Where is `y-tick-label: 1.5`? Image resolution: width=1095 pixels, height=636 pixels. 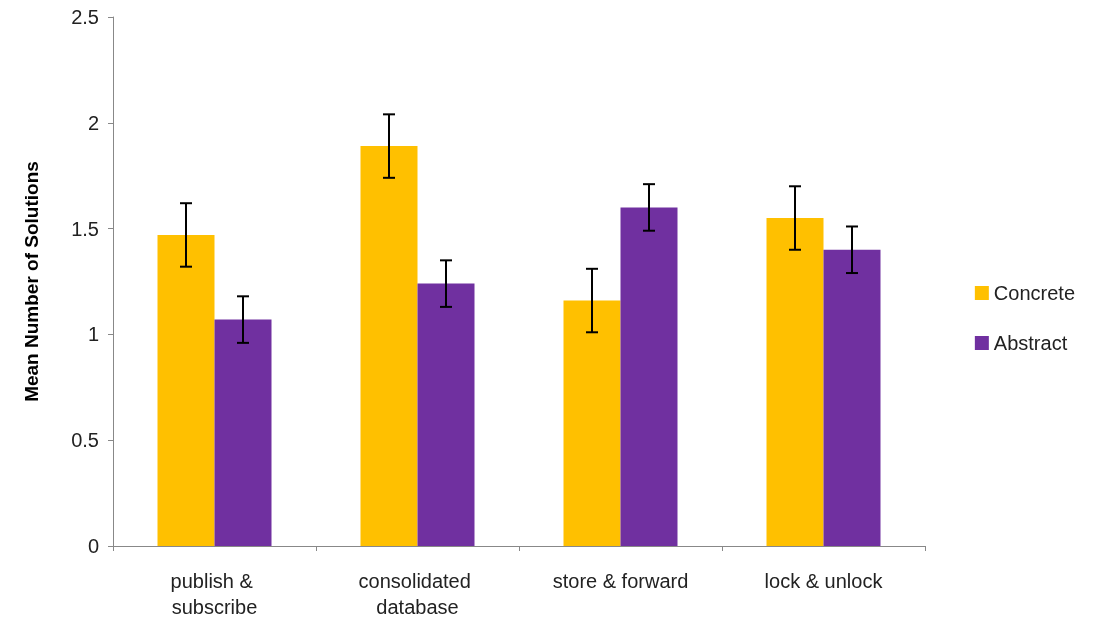
y-tick-label: 1.5 is located at coordinates (85, 228).